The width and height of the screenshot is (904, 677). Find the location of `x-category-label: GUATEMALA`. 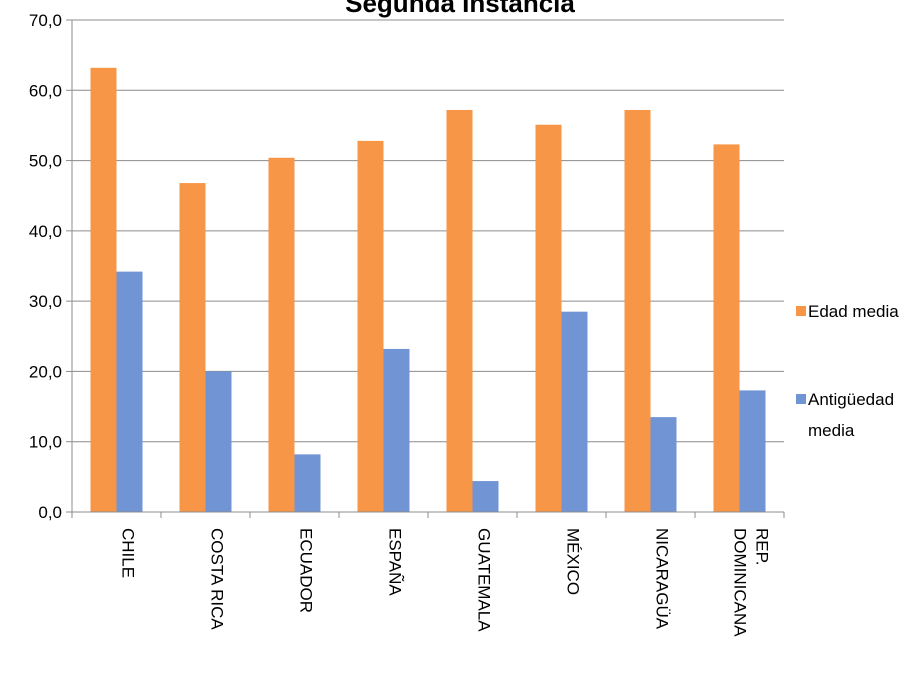

x-category-label: GUATEMALA is located at coordinates (484, 580).